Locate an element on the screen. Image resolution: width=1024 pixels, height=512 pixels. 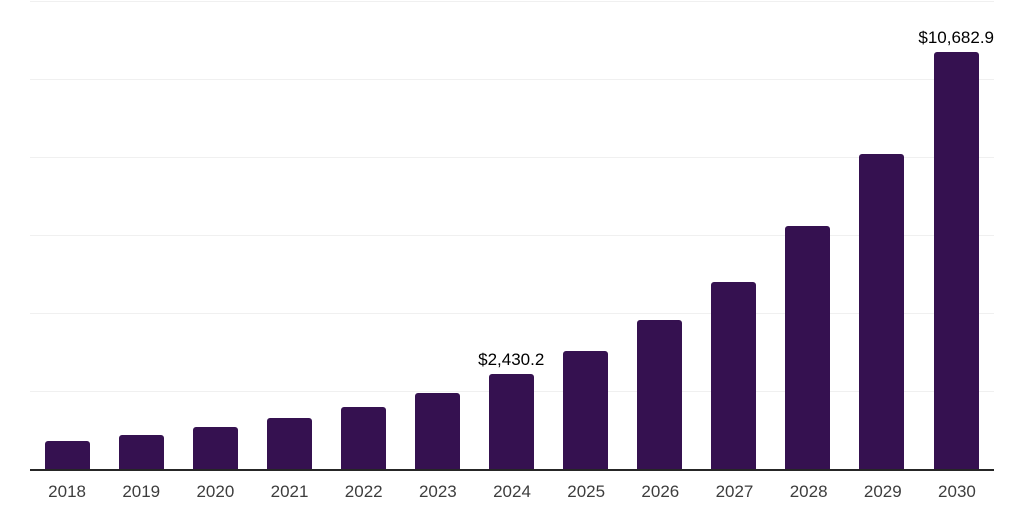
bar-slot-2029 is located at coordinates (881, 235).